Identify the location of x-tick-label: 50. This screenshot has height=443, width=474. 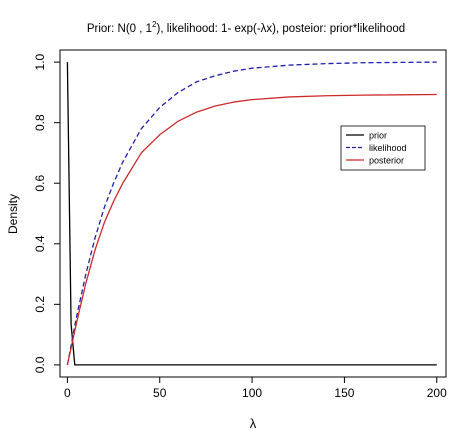
(160, 393).